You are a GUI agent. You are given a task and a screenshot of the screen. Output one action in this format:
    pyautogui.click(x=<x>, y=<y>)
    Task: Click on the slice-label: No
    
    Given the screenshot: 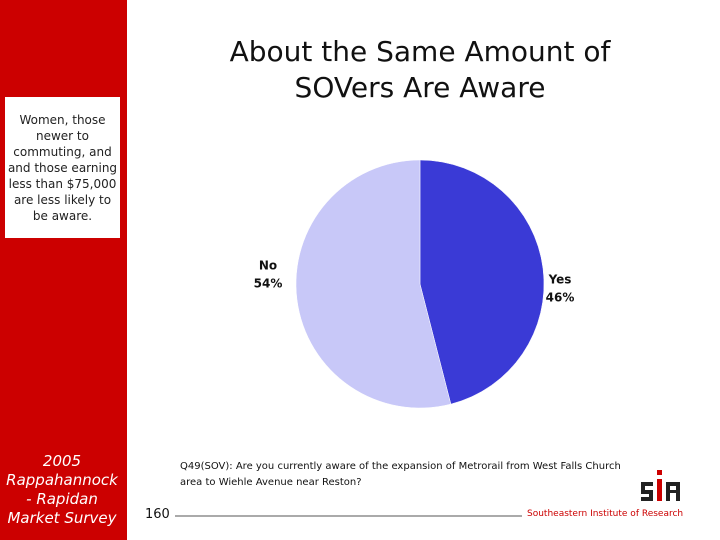 What is the action you would take?
    pyautogui.click(x=268, y=266)
    